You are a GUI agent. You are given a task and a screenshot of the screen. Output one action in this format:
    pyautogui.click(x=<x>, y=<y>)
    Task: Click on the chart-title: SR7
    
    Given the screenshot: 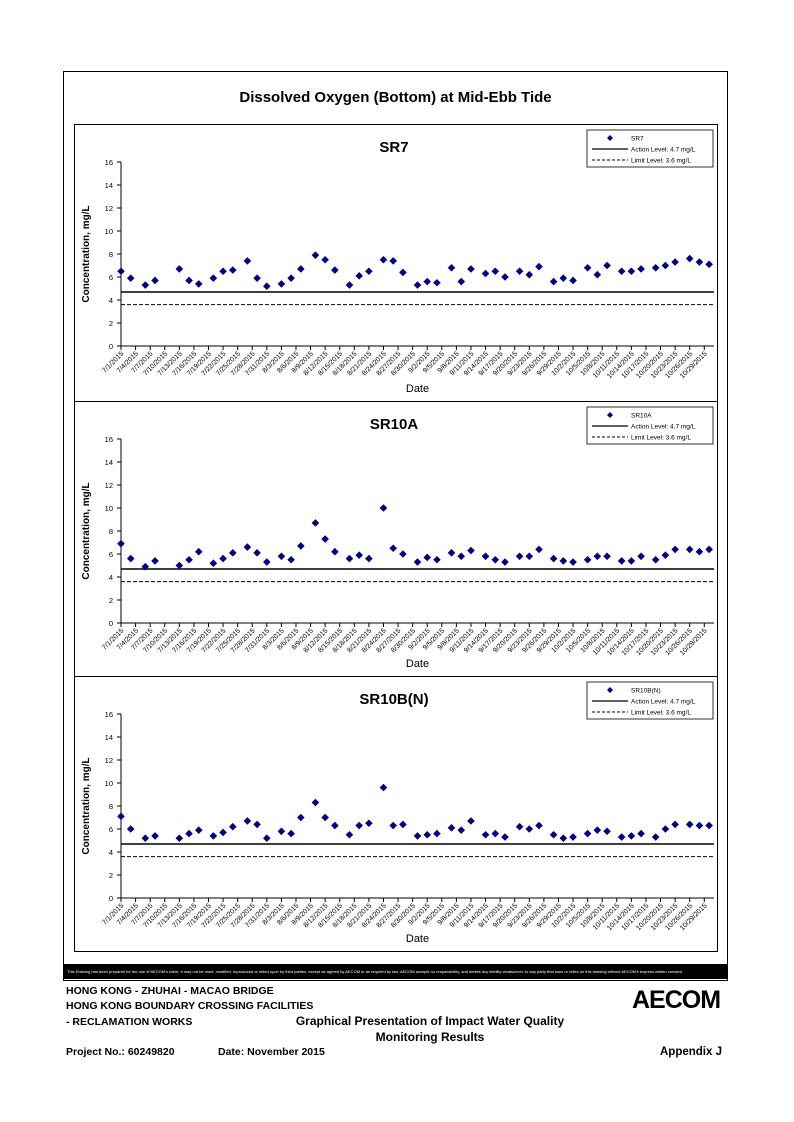 What is the action you would take?
    pyautogui.click(x=393, y=147)
    